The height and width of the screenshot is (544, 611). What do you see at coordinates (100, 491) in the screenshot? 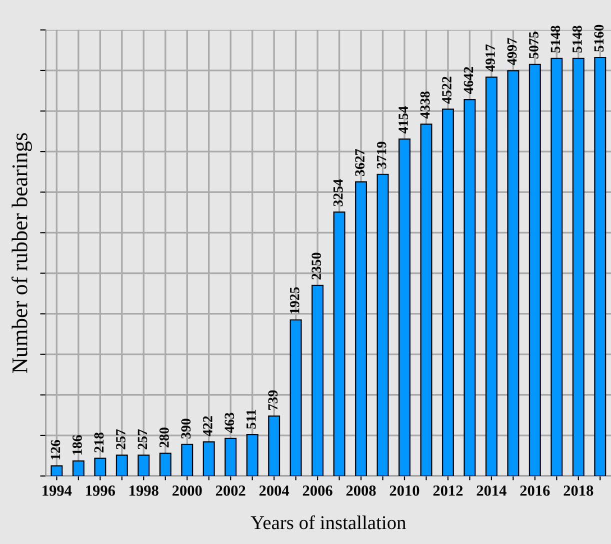
I see `x-tick-label: 1996` at bounding box center [100, 491].